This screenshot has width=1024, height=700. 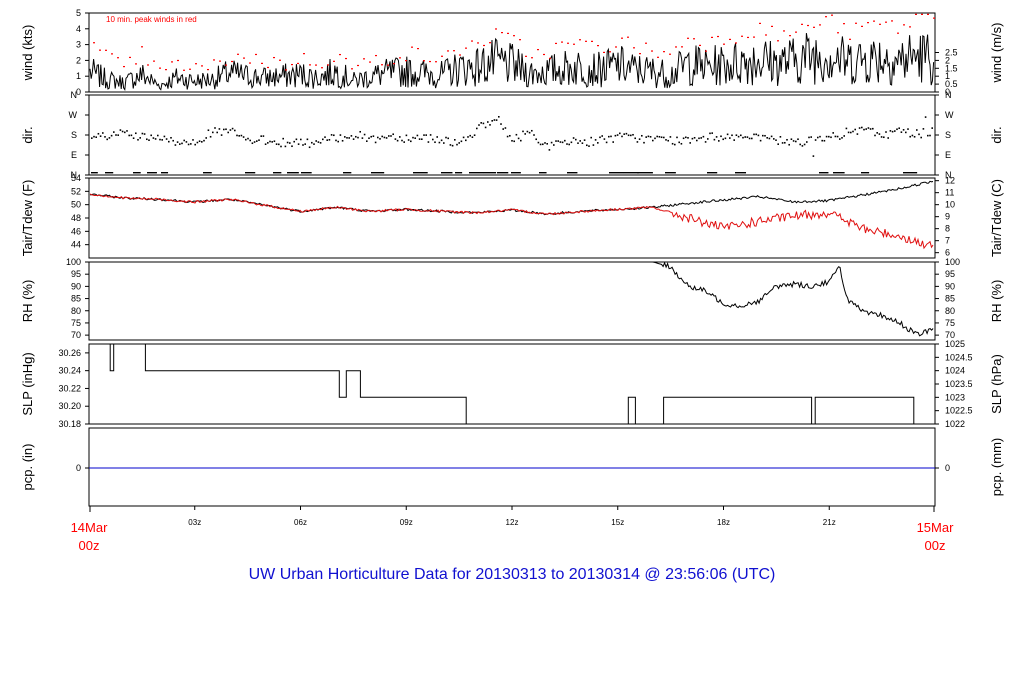 What do you see at coordinates (76, 245) in the screenshot?
I see `temperature-left-tick-label: 44` at bounding box center [76, 245].